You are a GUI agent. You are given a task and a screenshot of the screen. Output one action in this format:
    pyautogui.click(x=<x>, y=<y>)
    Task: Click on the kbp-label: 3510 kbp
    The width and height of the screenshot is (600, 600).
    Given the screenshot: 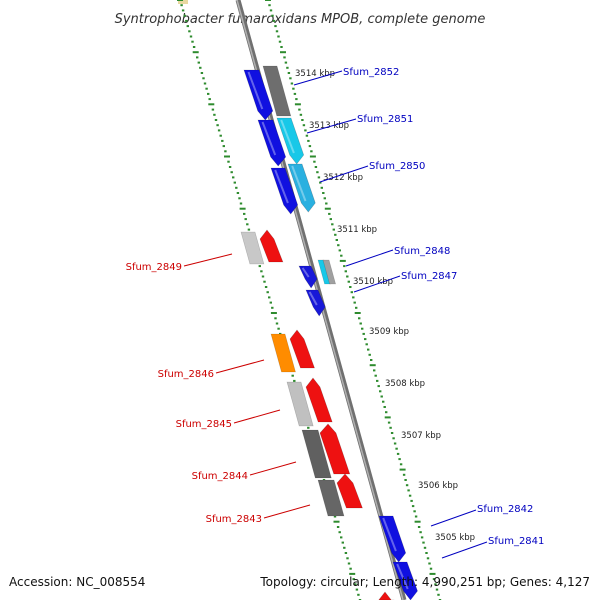 What is the action you would take?
    pyautogui.click(x=373, y=282)
    